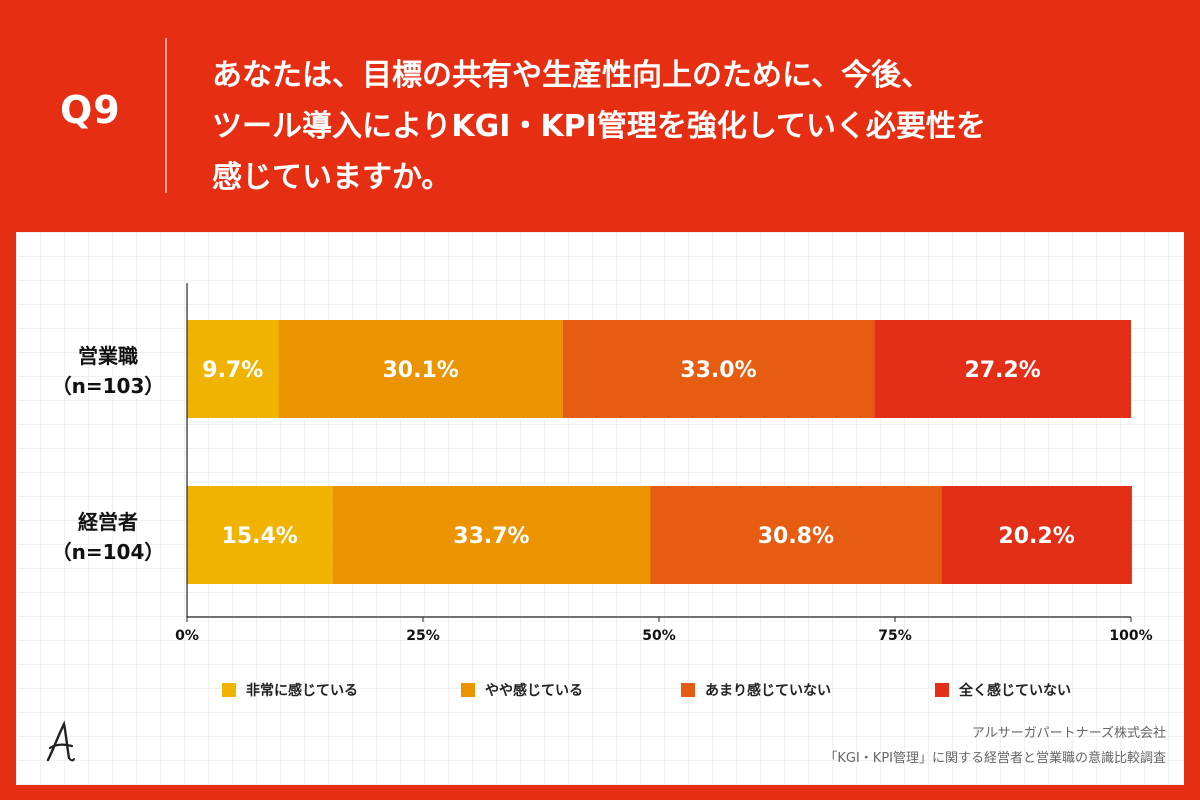 Image resolution: width=1200 pixels, height=800 pixels. I want to click on legend-label: やや感じている, so click(534, 691).